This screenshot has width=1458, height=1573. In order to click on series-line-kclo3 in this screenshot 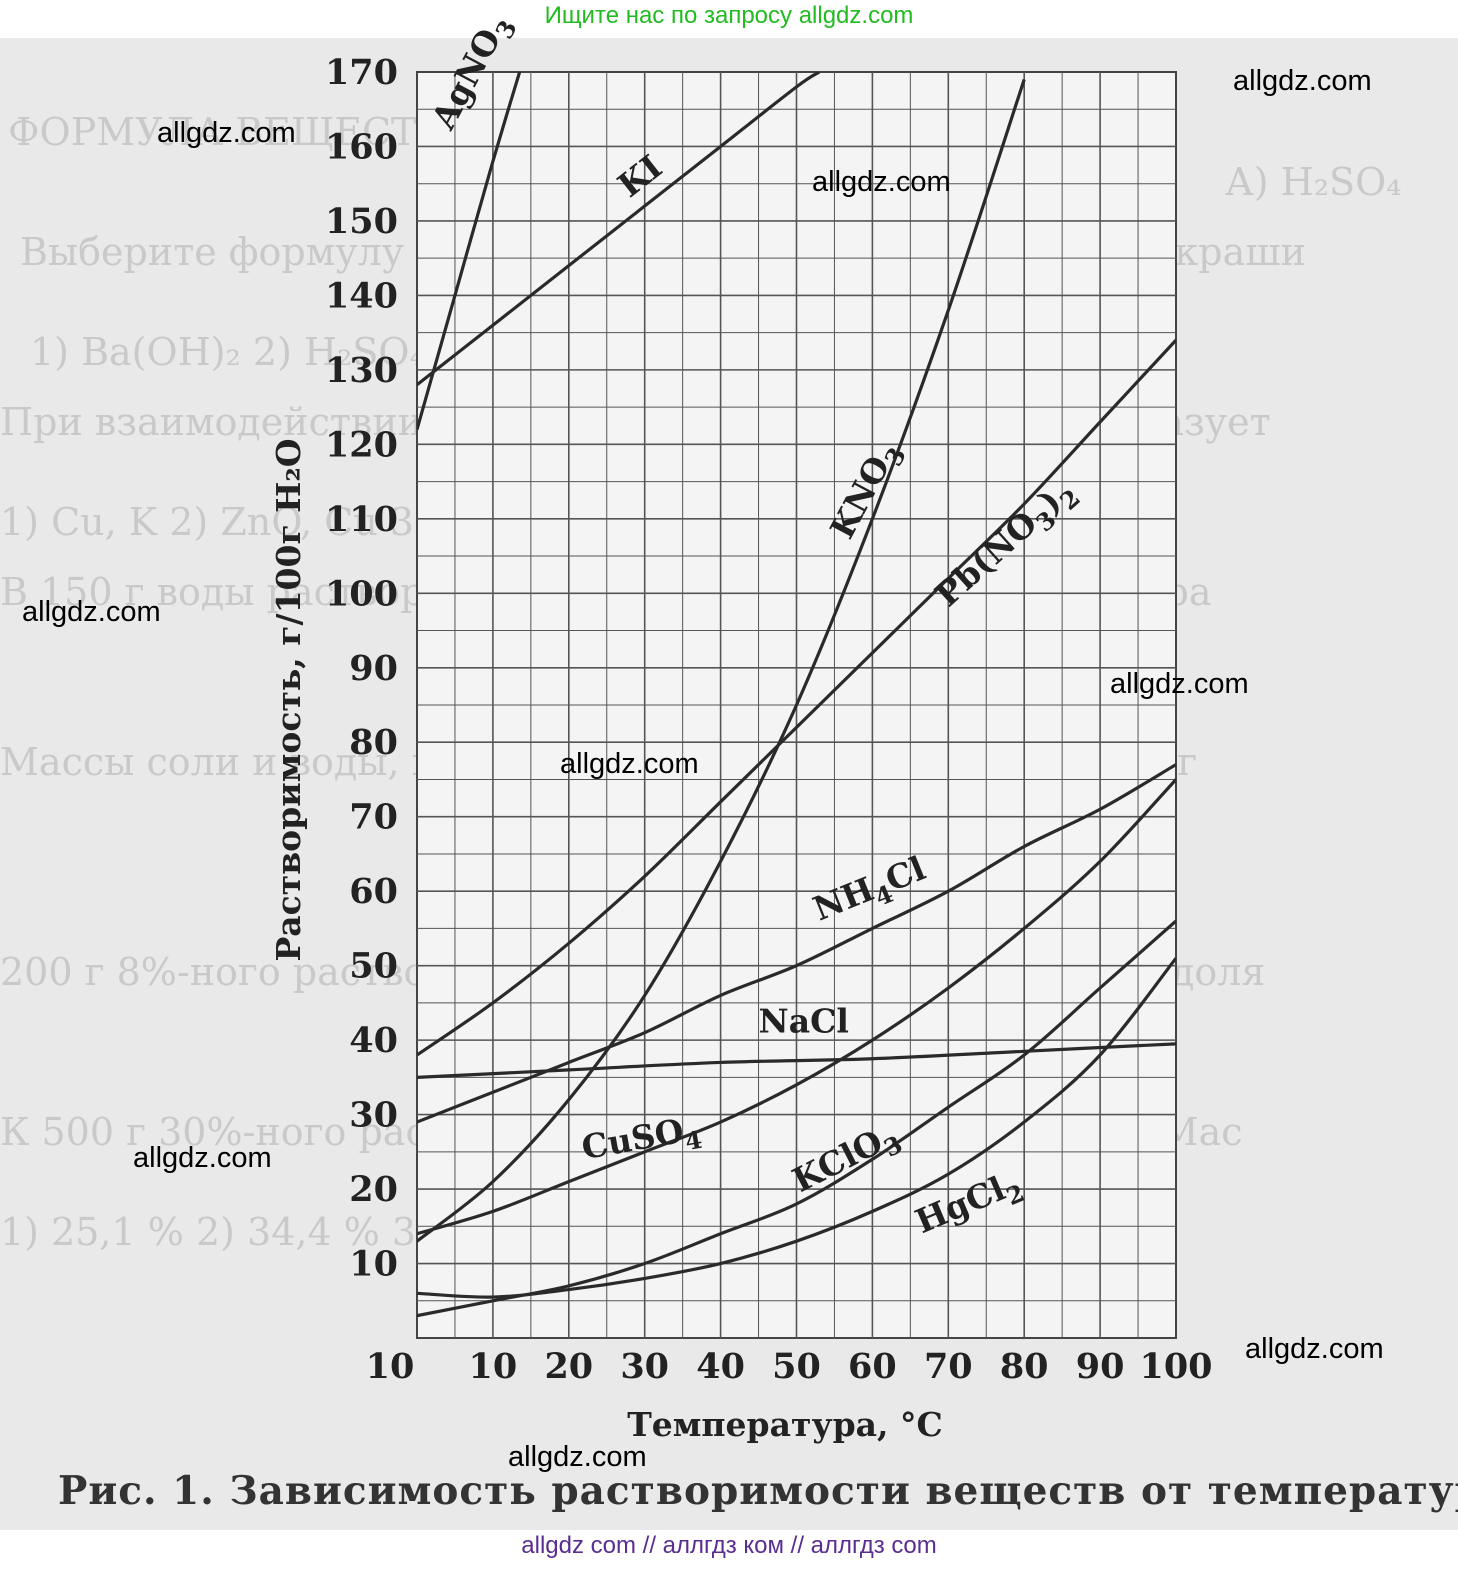, I will do `click(796, 1118)`.